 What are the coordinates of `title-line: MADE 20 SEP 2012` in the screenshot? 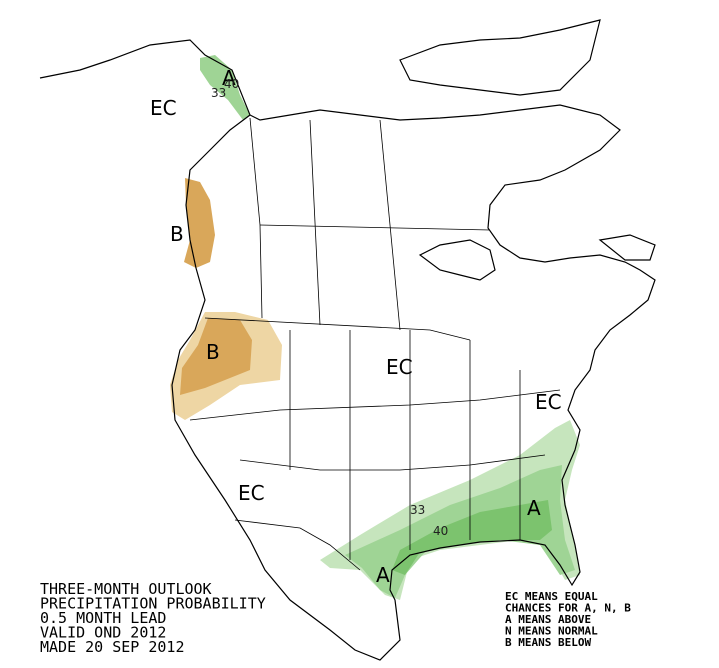 It's located at (112, 647).